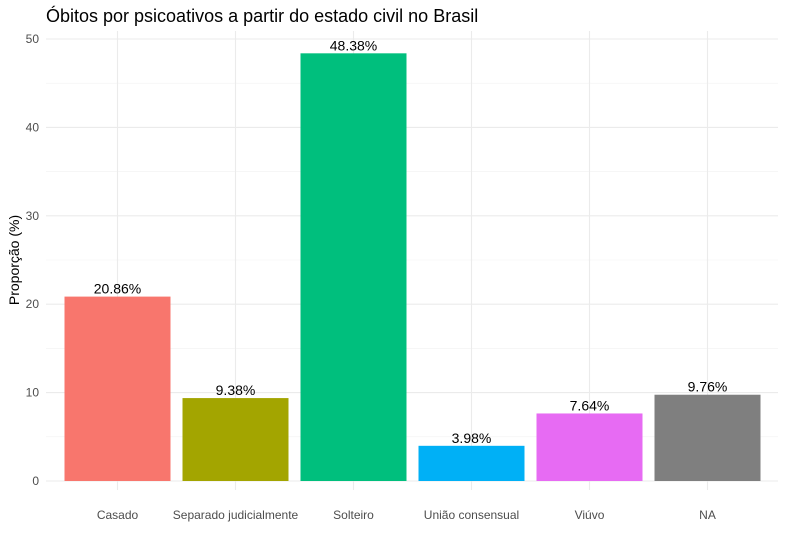 Image resolution: width=787 pixels, height=546 pixels. What do you see at coordinates (236, 515) in the screenshot?
I see `x-tick-label: Separado judicialmente` at bounding box center [236, 515].